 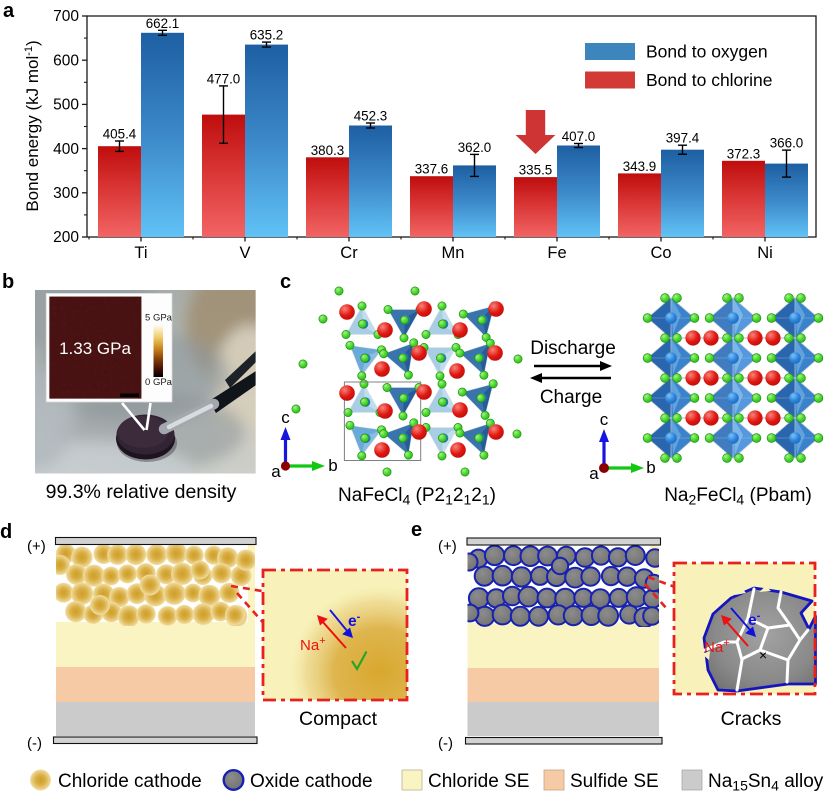 What do you see at coordinates (66, 237) in the screenshot?
I see `svg-text: 200` at bounding box center [66, 237].